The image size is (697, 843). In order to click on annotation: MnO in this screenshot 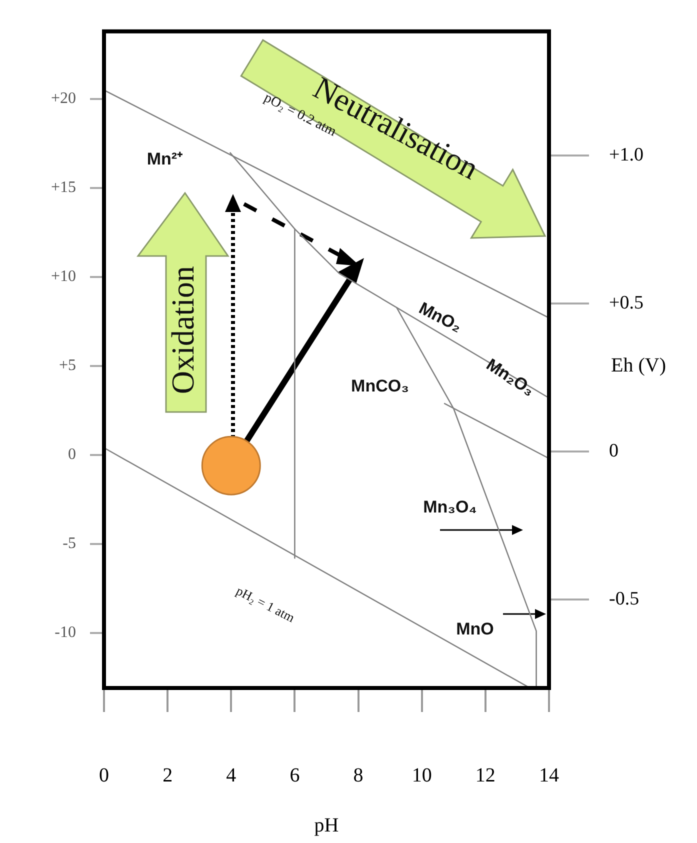, I will do `click(475, 629)`.